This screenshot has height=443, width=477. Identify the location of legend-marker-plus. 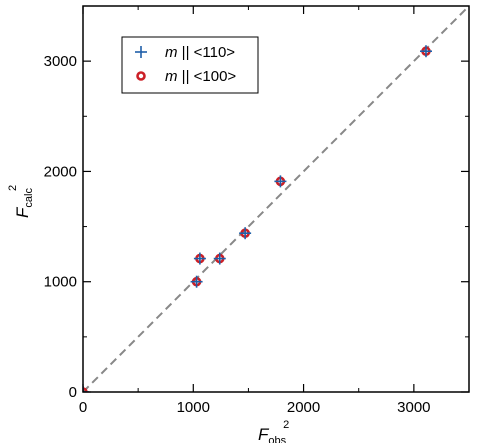
(141, 52).